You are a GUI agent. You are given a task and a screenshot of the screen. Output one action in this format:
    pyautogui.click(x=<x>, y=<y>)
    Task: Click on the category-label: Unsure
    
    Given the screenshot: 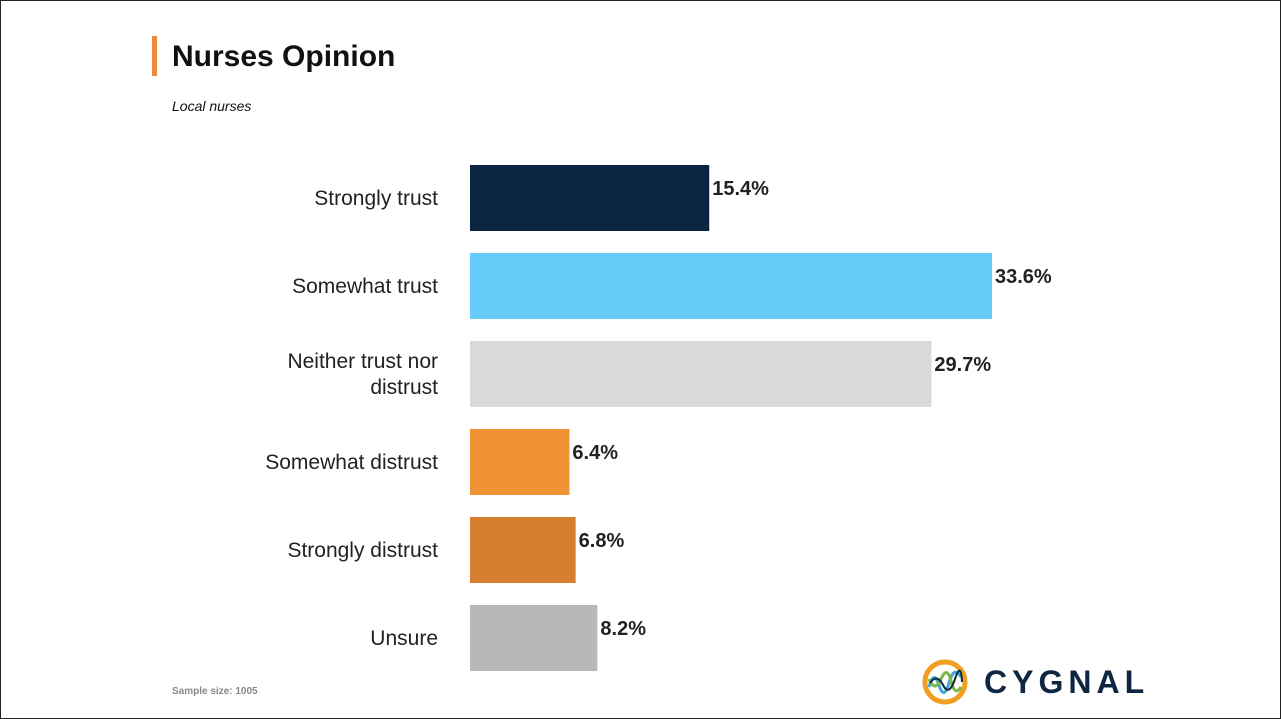 What is the action you would take?
    pyautogui.click(x=404, y=638)
    